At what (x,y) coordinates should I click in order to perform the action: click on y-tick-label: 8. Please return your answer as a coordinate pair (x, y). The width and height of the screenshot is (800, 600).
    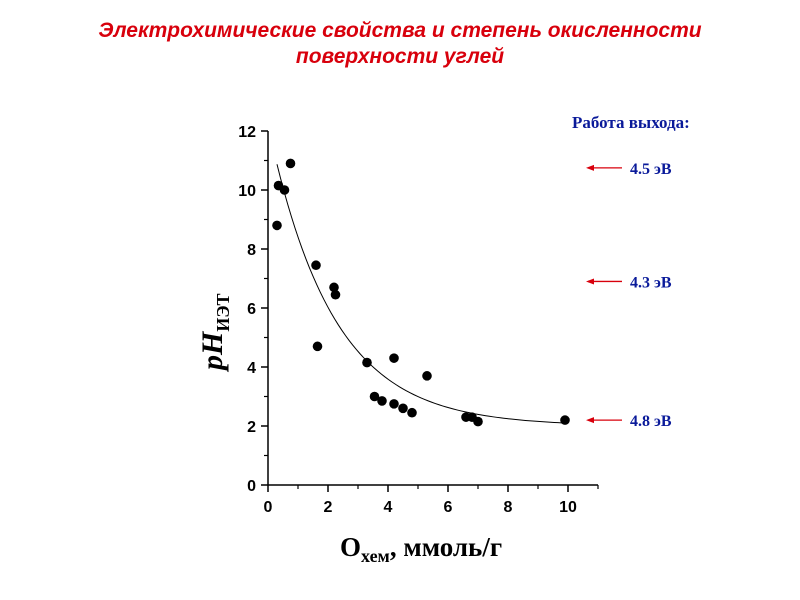
    Looking at the image, I should click on (251, 250).